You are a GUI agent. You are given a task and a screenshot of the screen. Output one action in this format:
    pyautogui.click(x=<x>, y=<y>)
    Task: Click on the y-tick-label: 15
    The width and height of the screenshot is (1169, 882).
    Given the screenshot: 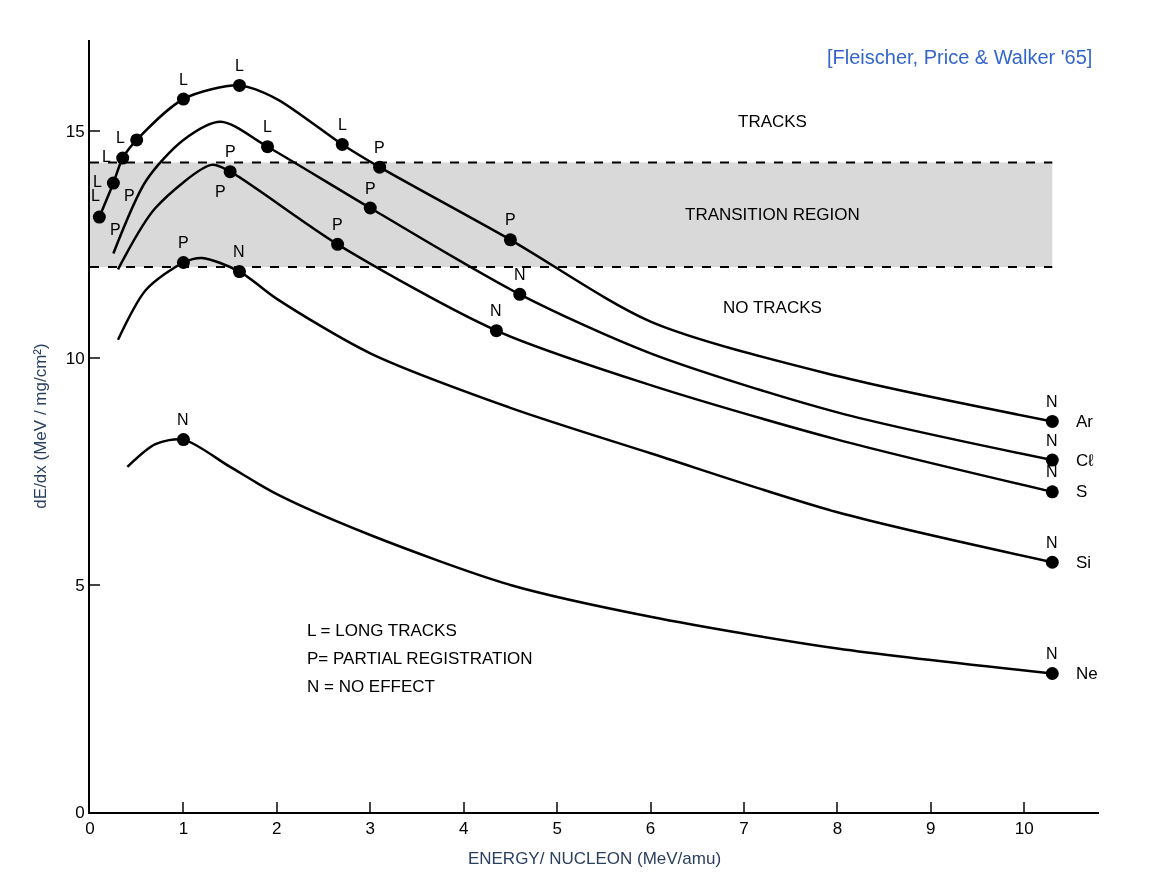 What is the action you would take?
    pyautogui.click(x=75, y=131)
    